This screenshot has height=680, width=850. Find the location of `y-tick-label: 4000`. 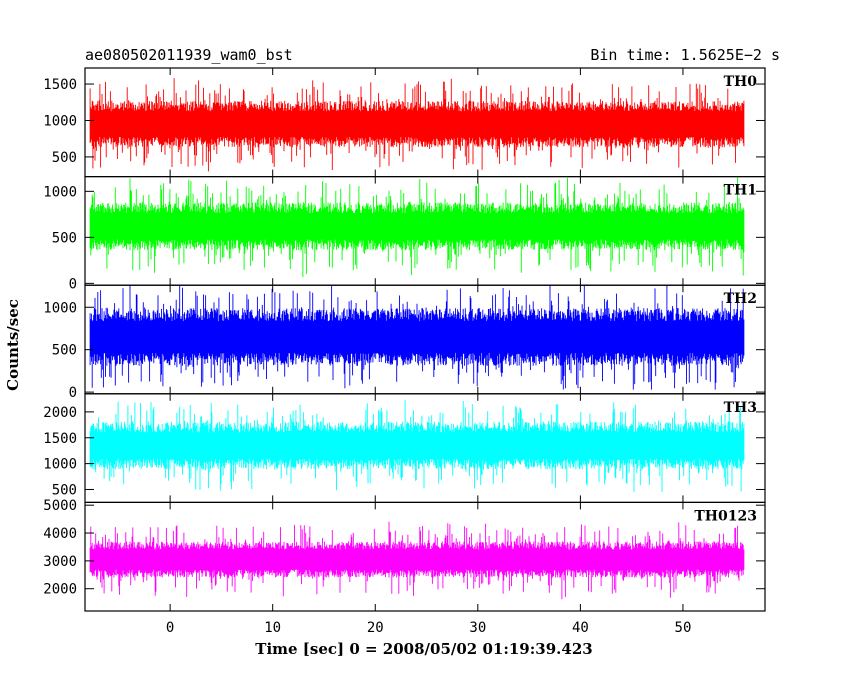

y-tick-label: 4000 is located at coordinates (60, 534).